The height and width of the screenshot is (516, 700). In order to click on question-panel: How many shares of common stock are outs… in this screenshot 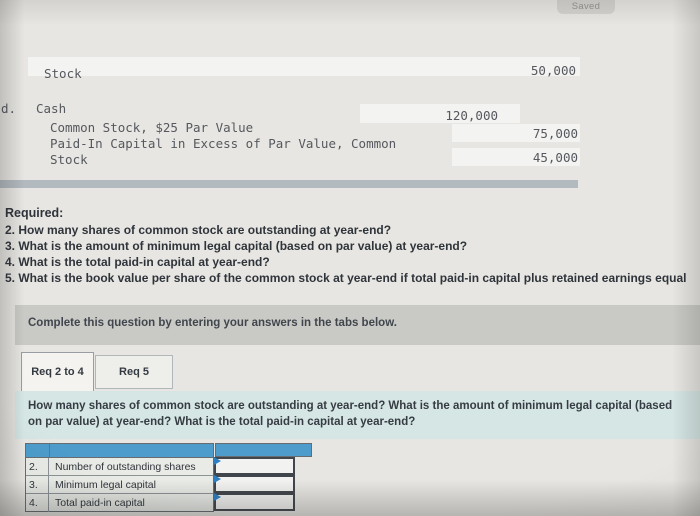, I will do `click(357, 415)`.